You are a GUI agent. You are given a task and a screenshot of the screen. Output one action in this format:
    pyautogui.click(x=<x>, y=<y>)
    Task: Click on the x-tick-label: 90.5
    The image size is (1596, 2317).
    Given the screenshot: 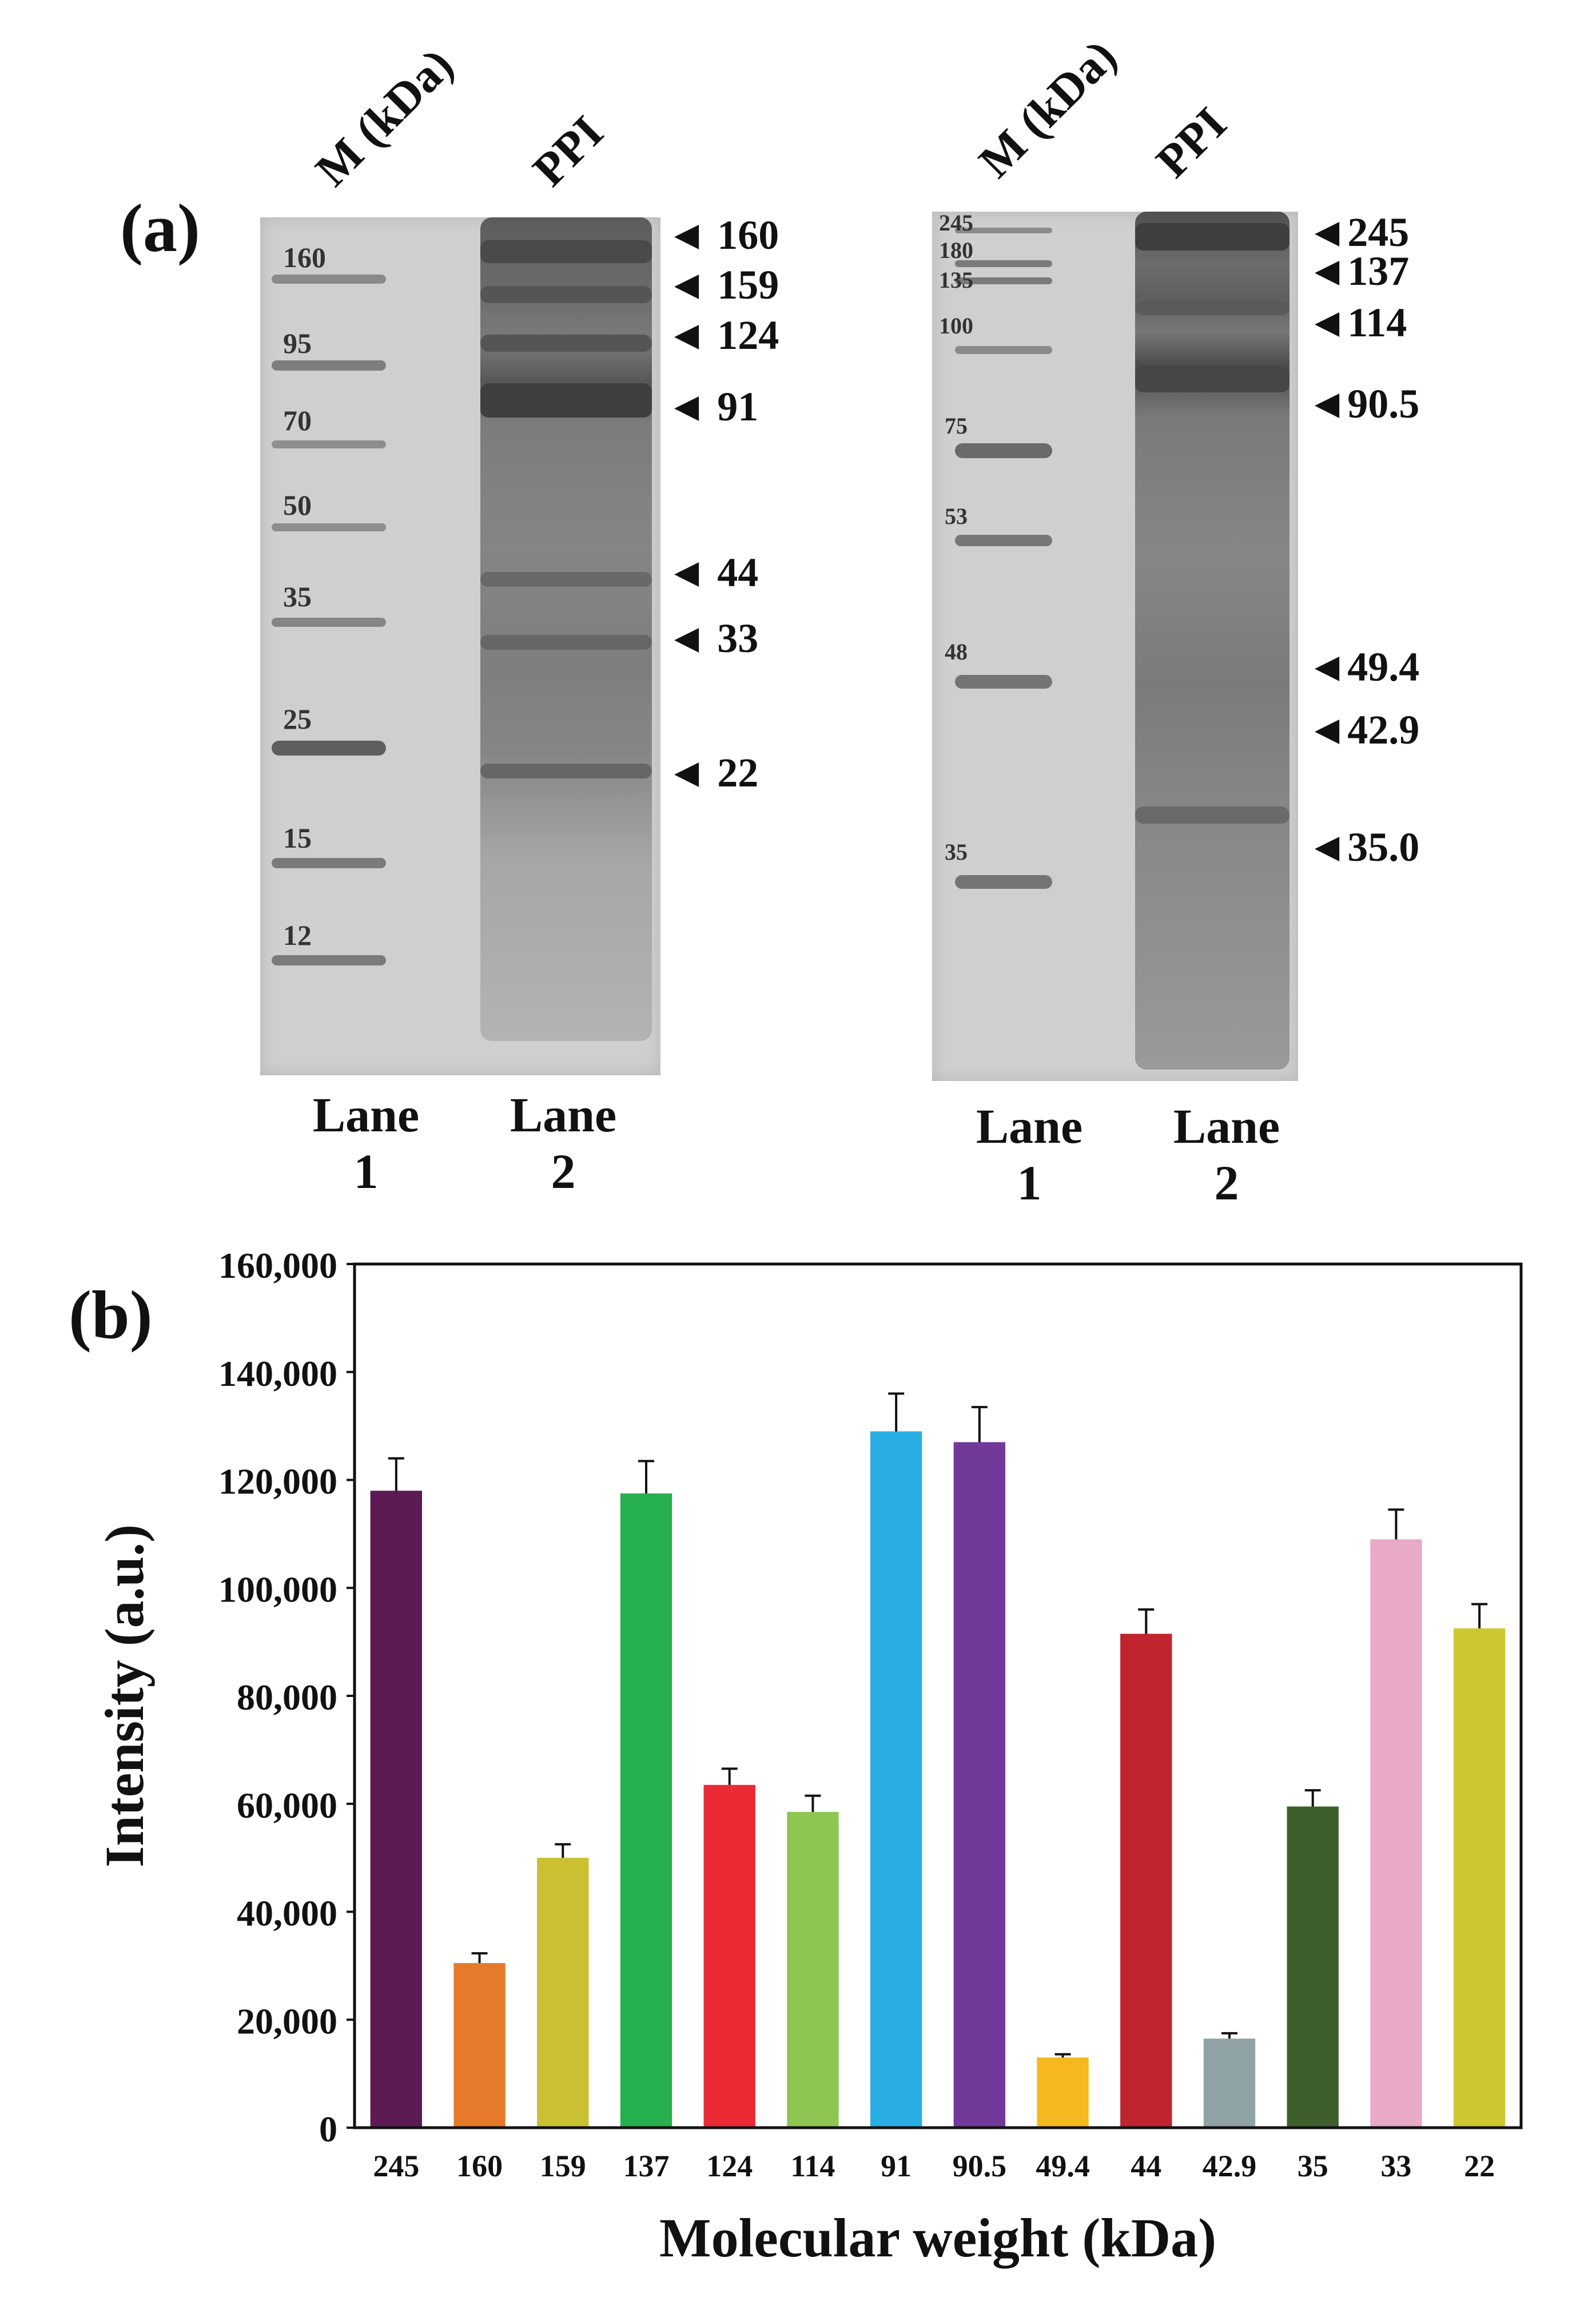 What is the action you would take?
    pyautogui.click(x=980, y=2166)
    